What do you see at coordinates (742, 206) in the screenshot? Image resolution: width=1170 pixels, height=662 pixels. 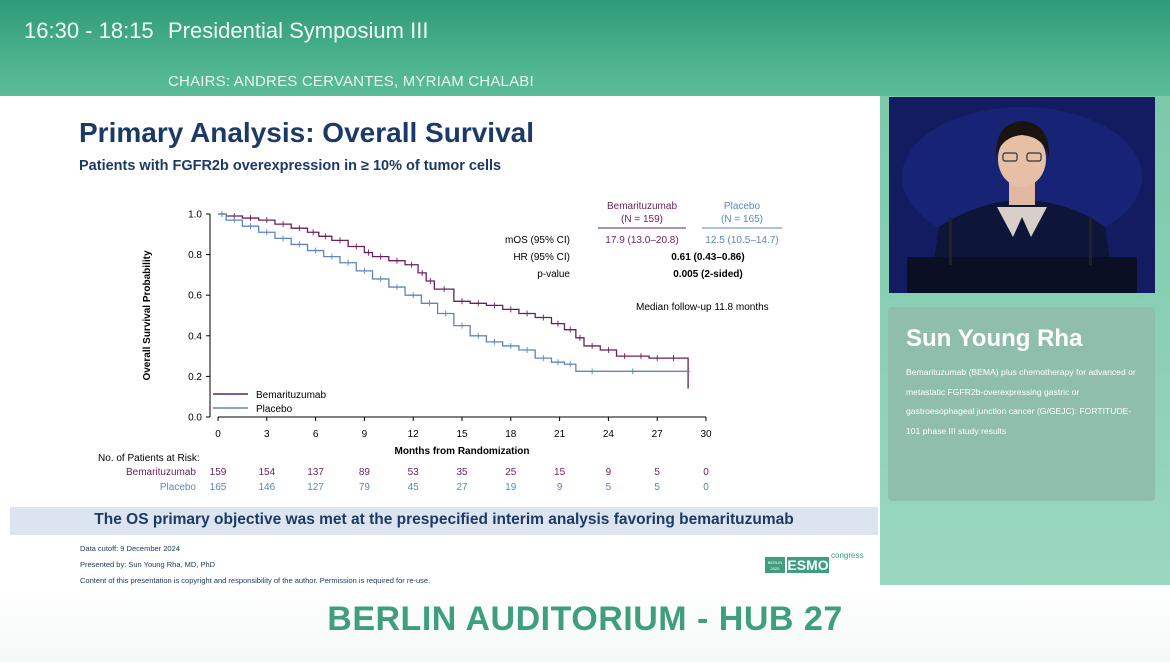 I see `placebo-arm-header: Placebo` at bounding box center [742, 206].